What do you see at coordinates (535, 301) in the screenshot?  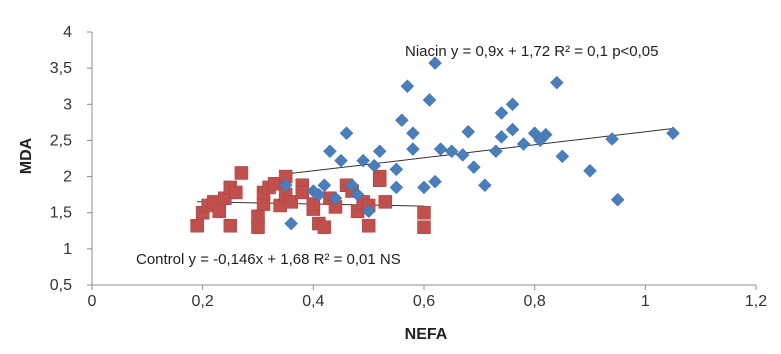 I see `x-tick-label: 0,8` at bounding box center [535, 301].